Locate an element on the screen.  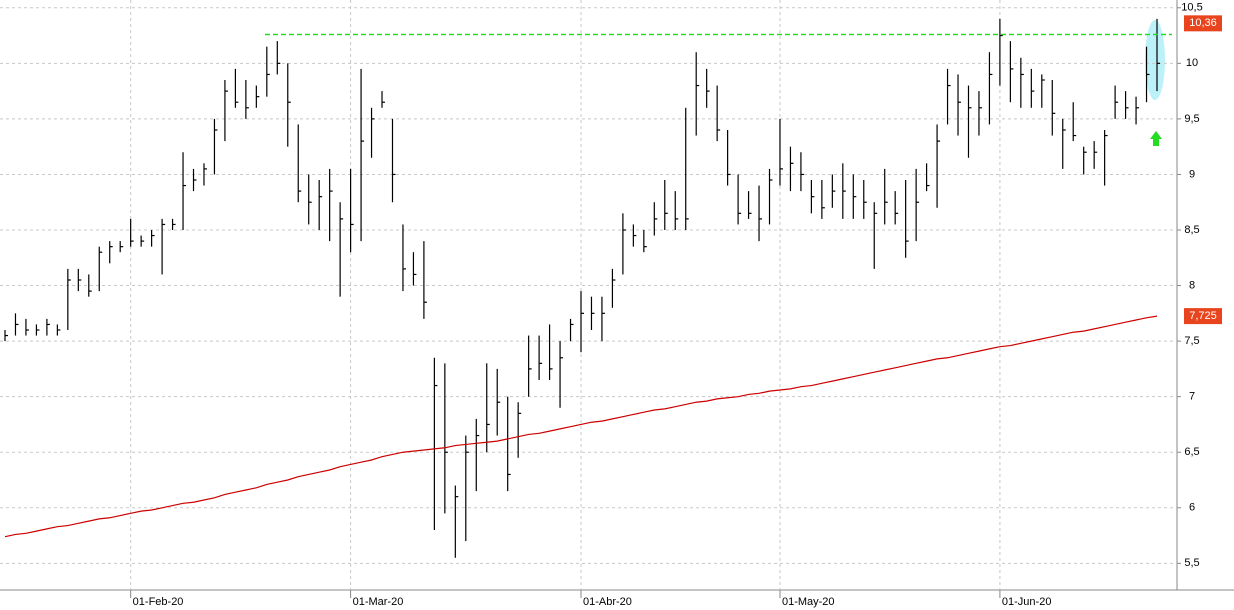
y-tick-label: 8,5 is located at coordinates (1191, 230).